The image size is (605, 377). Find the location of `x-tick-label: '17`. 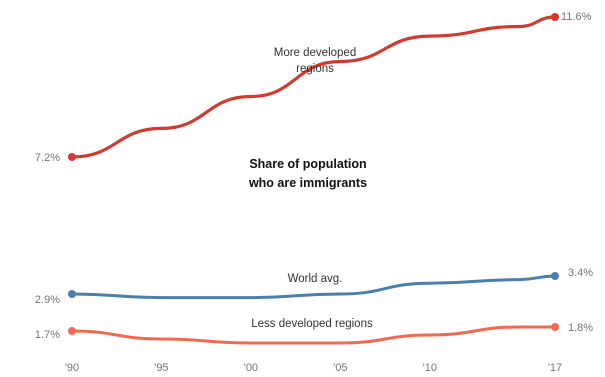

x-tick-label: '17 is located at coordinates (555, 368).